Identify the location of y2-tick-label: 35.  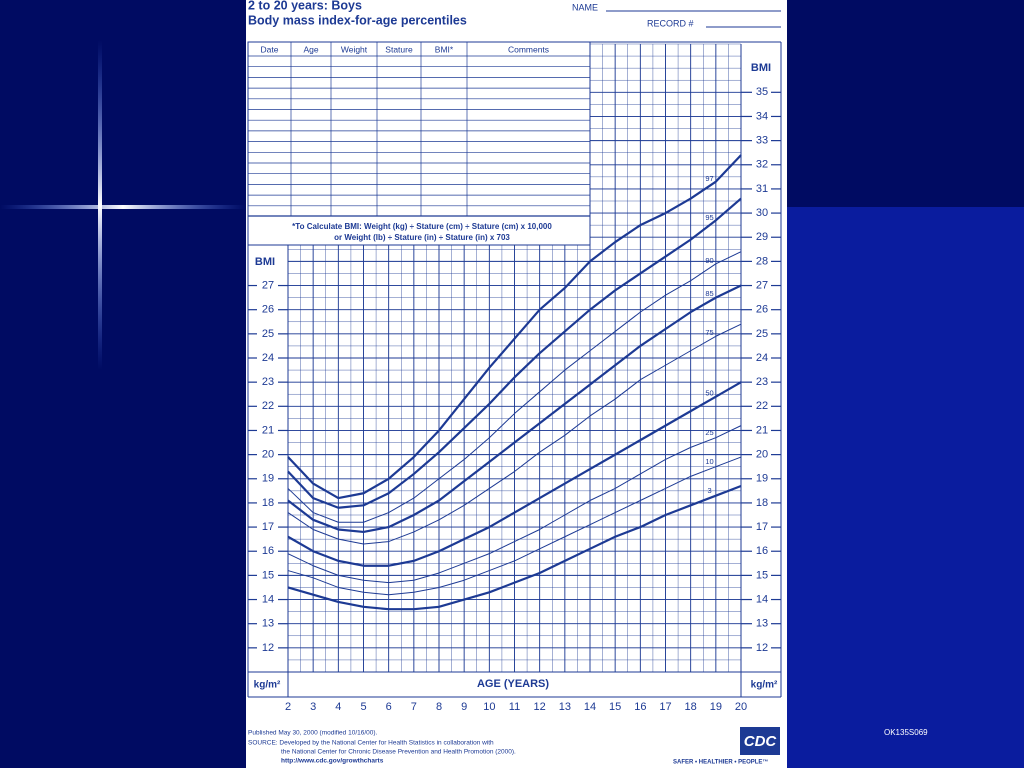
(762, 92).